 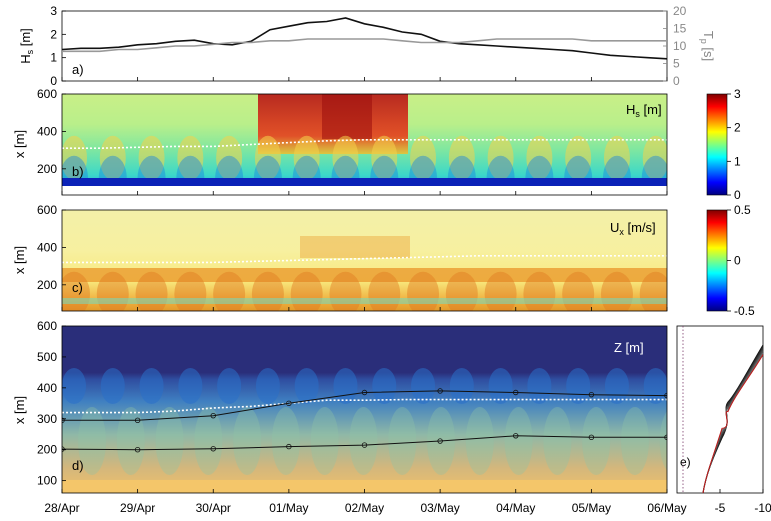 I want to click on date-tick-label: 30/Apr, so click(x=213, y=508).